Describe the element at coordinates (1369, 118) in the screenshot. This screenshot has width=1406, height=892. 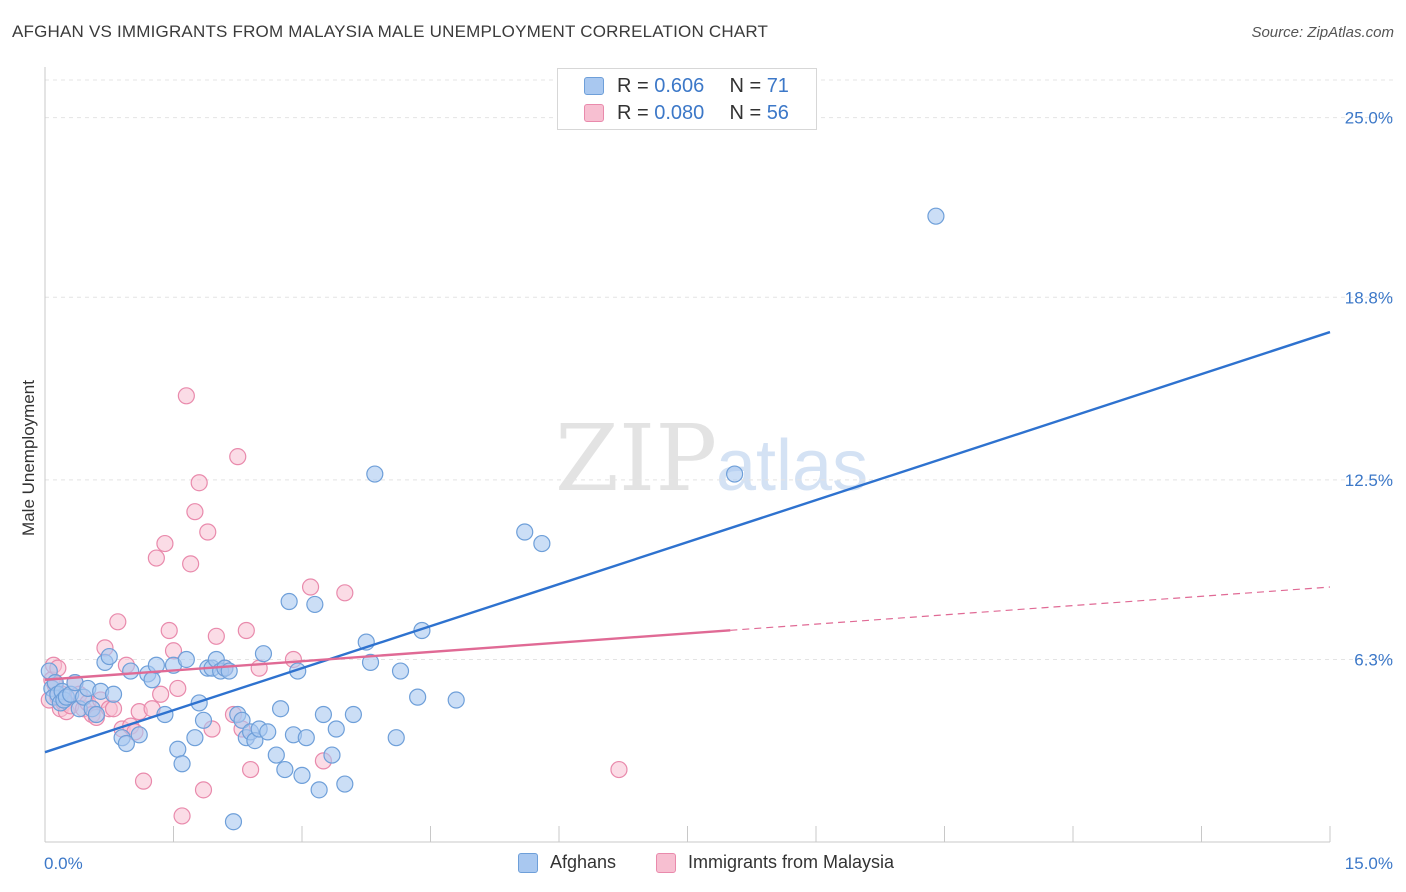
I see `y-tick-label: 25.0%` at that location.